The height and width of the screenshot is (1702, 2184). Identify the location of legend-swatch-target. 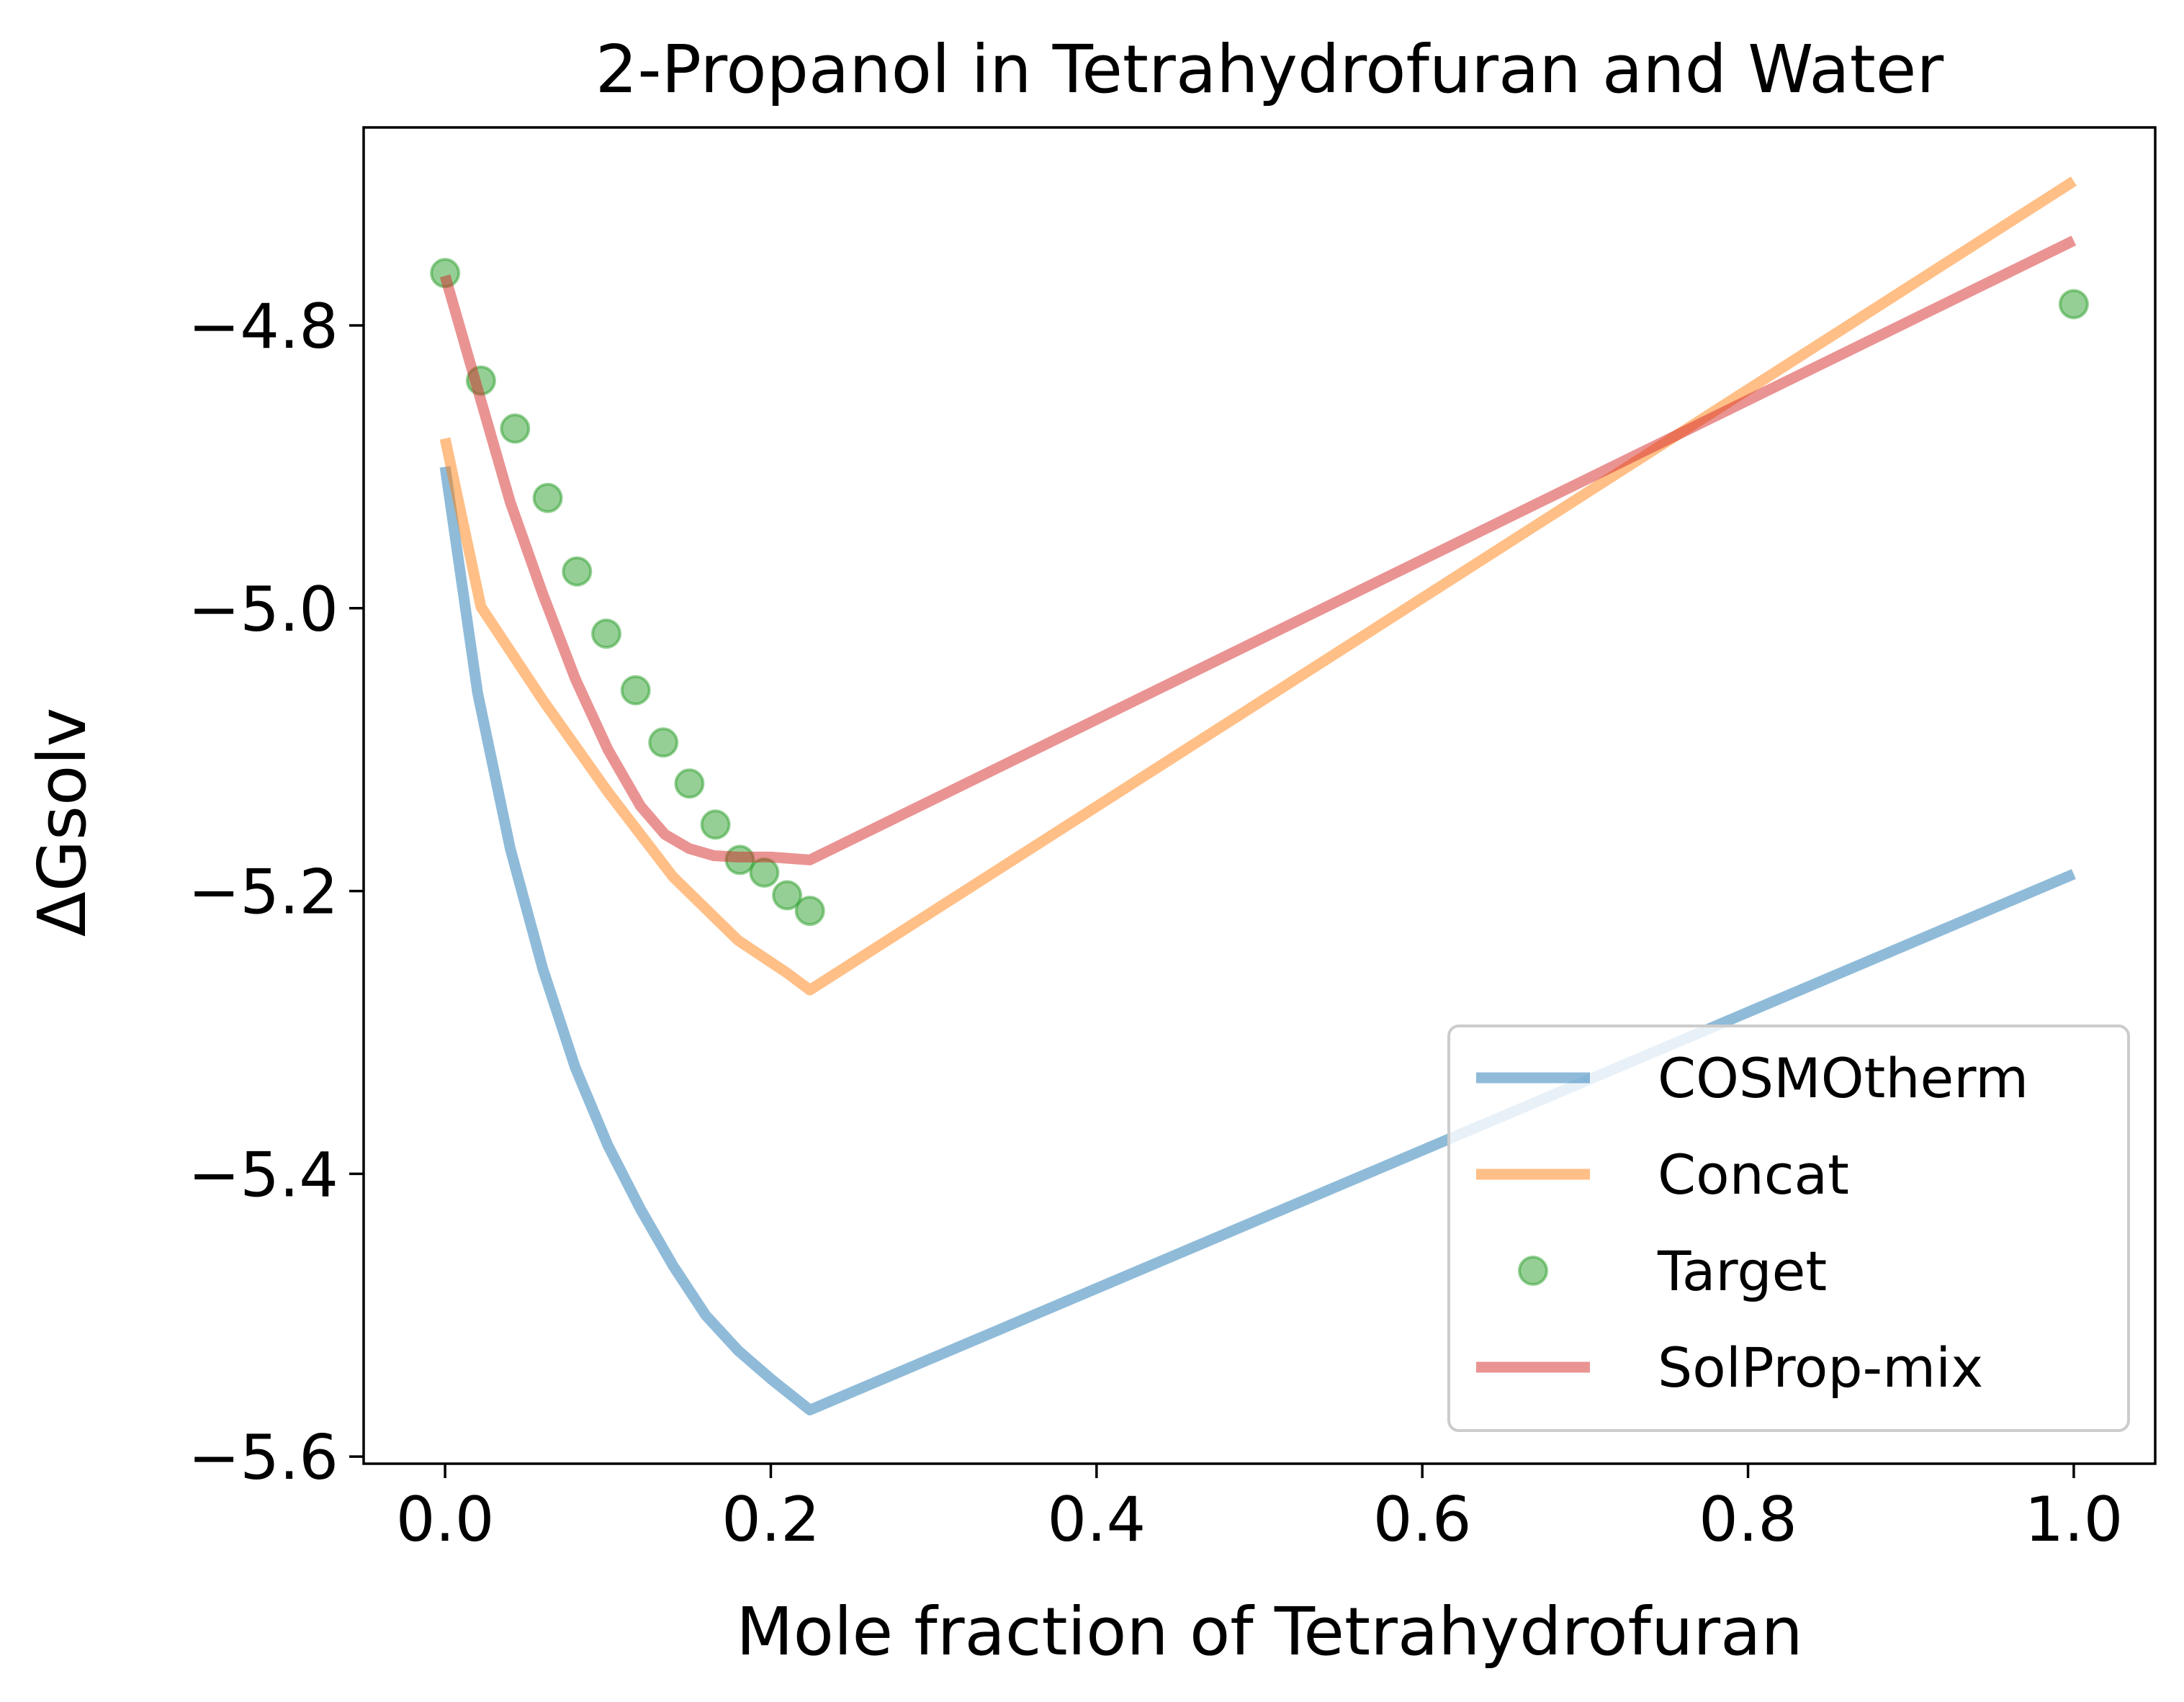
(1533, 1271).